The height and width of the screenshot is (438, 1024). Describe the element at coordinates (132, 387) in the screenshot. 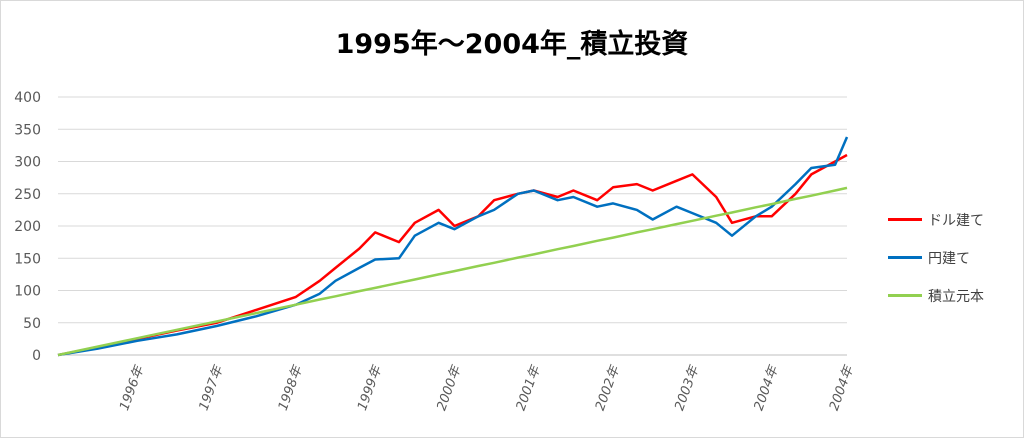

I see `x-tick-label: 1996年` at that location.